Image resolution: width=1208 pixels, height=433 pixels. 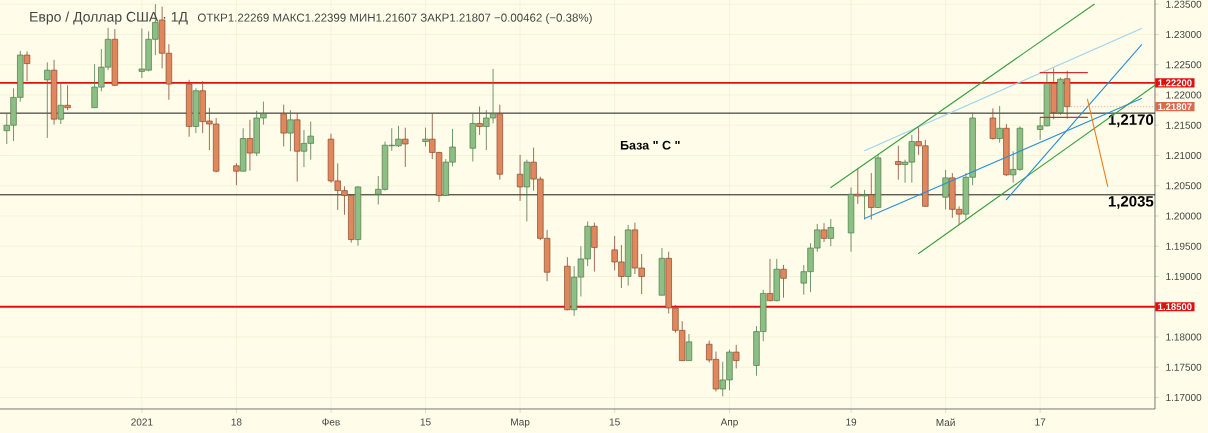 I want to click on annotation: База " С ", so click(x=650, y=145).